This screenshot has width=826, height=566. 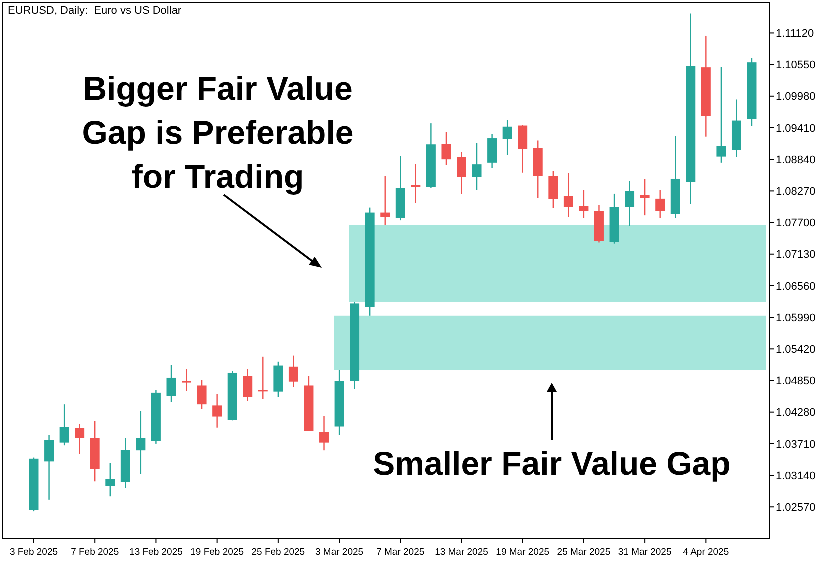 What do you see at coordinates (218, 132) in the screenshot?
I see `annotation: Bigger Fair Value Gap is Preferable for Trading` at bounding box center [218, 132].